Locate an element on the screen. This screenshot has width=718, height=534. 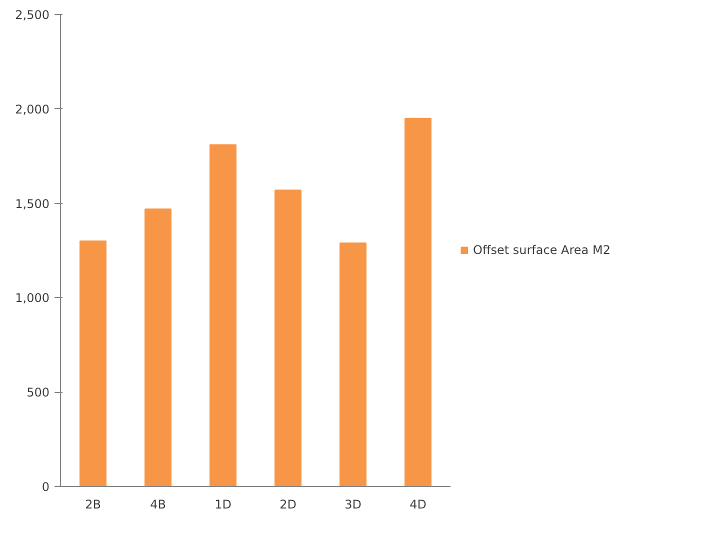
y-tick-label: 2,000 is located at coordinates (32, 109).